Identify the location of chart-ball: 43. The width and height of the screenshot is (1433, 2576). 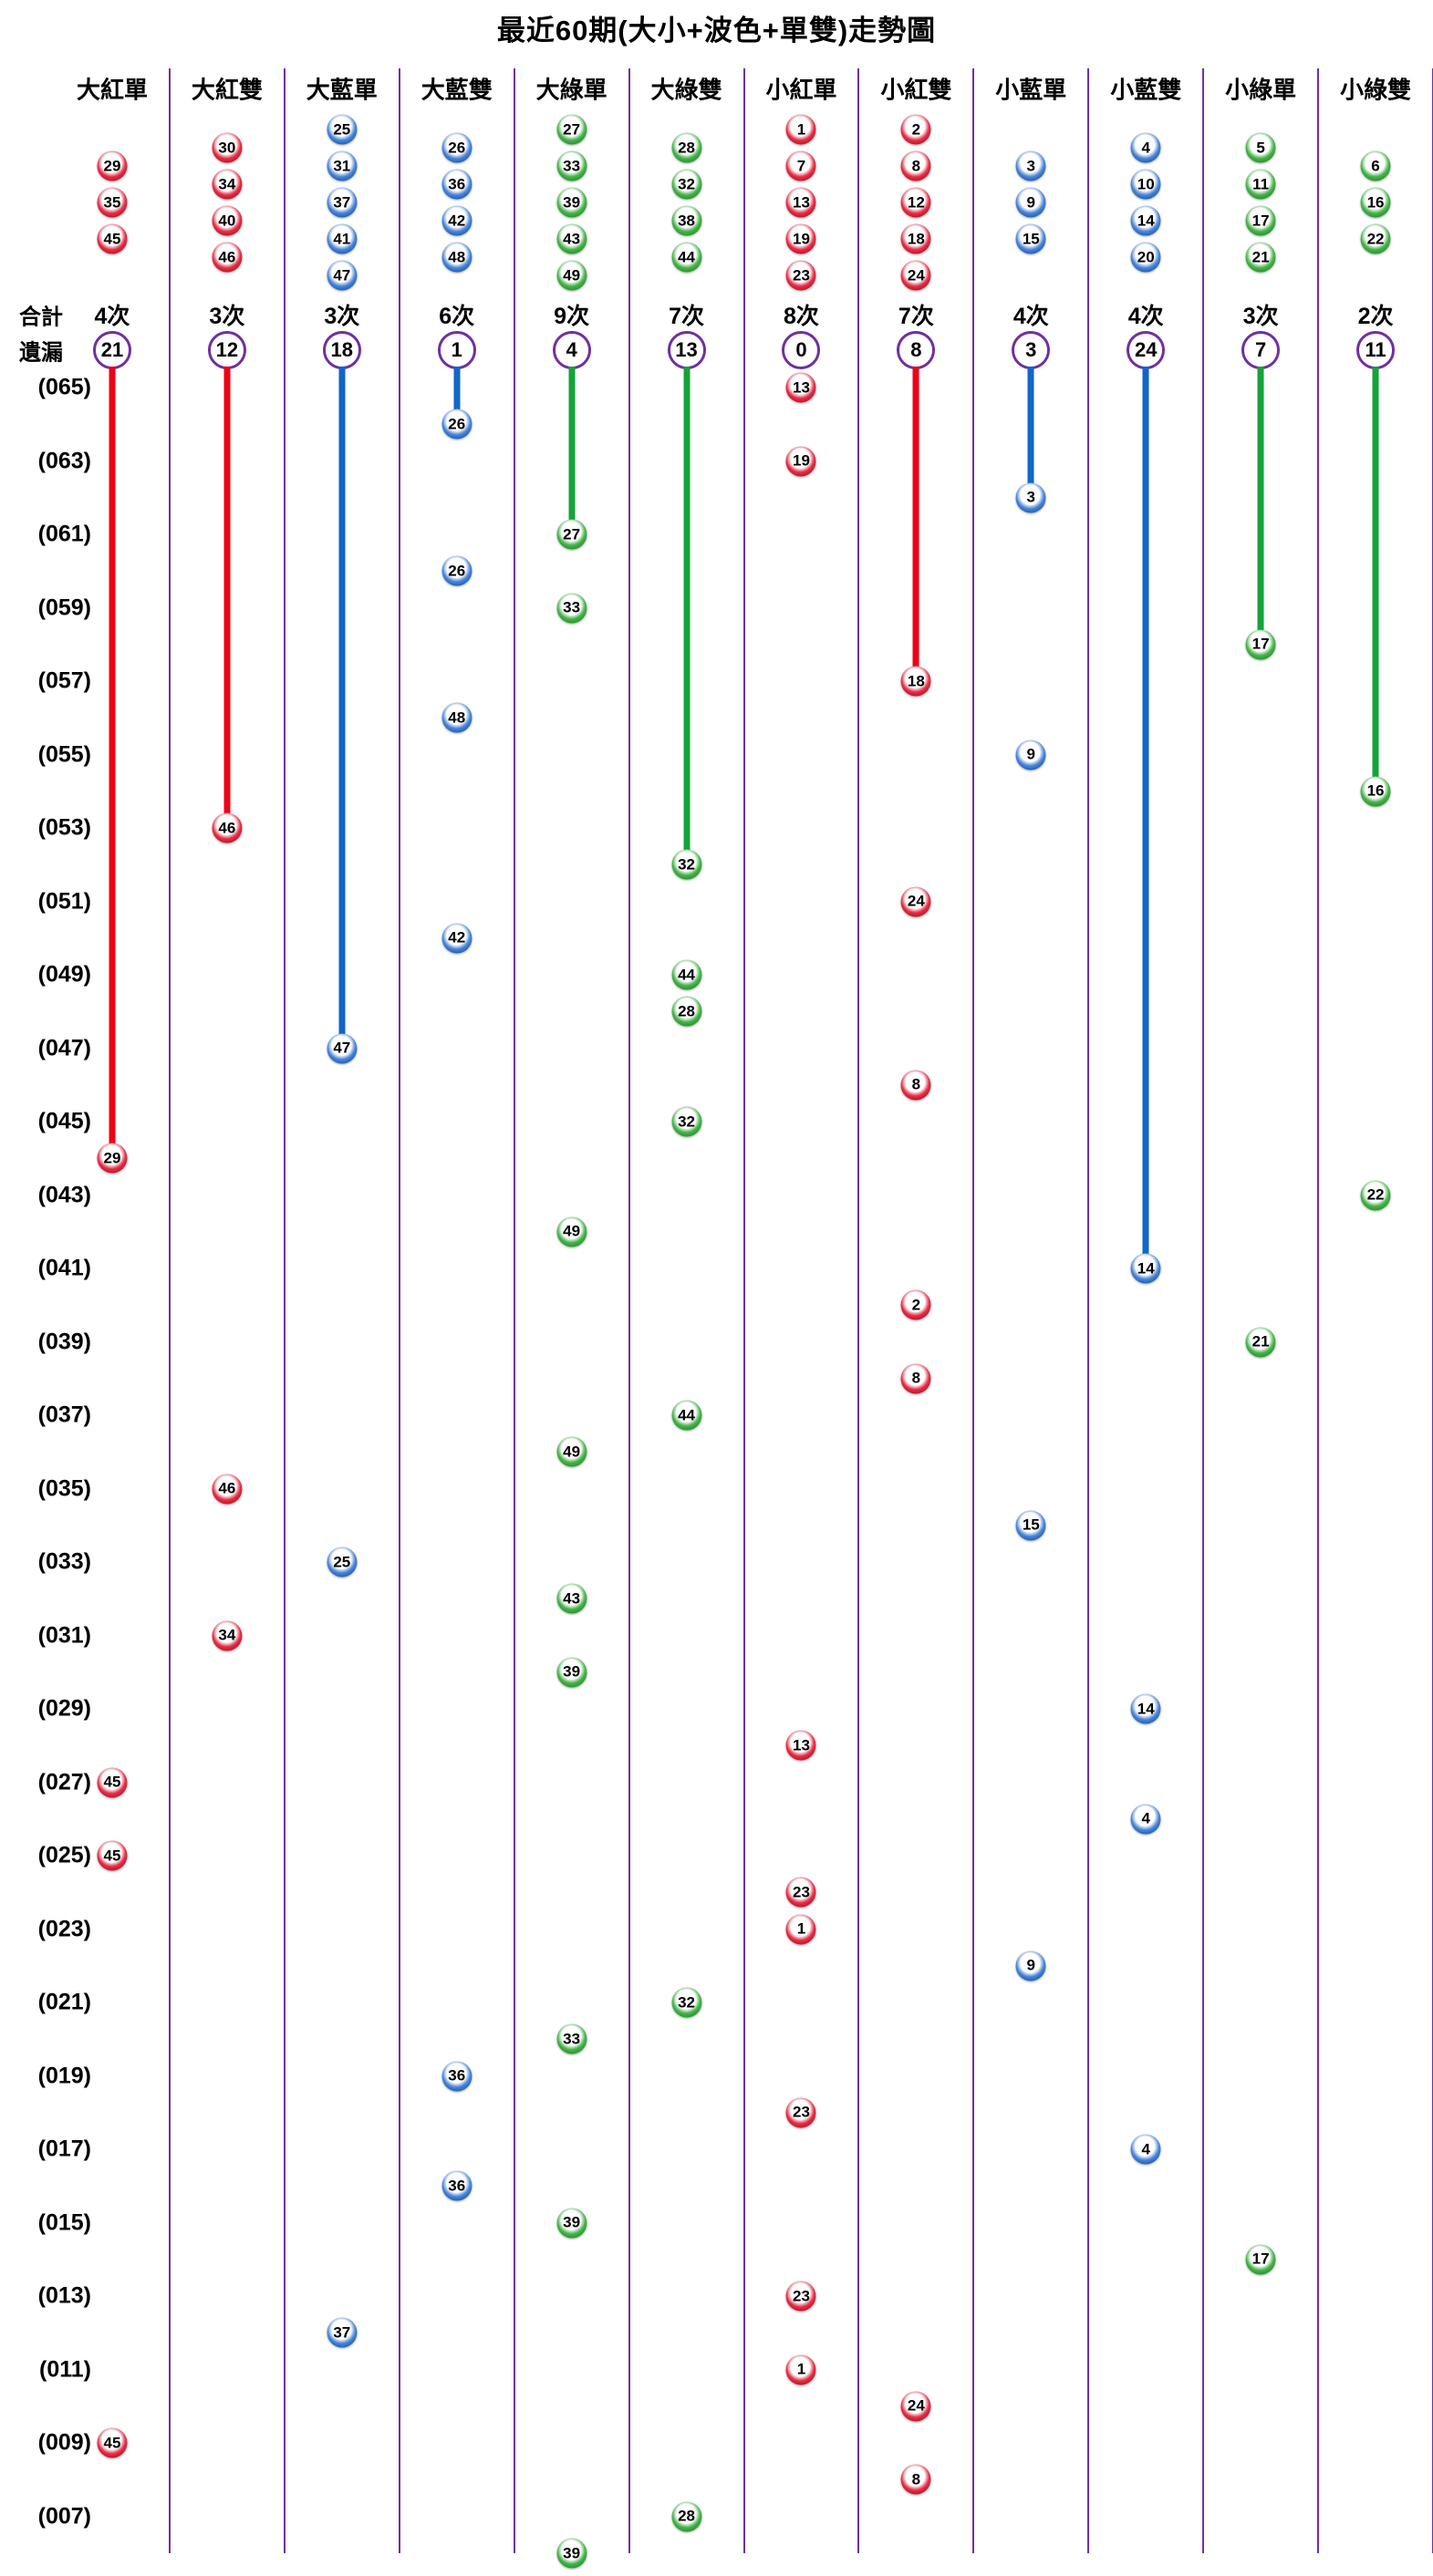
(571, 1598).